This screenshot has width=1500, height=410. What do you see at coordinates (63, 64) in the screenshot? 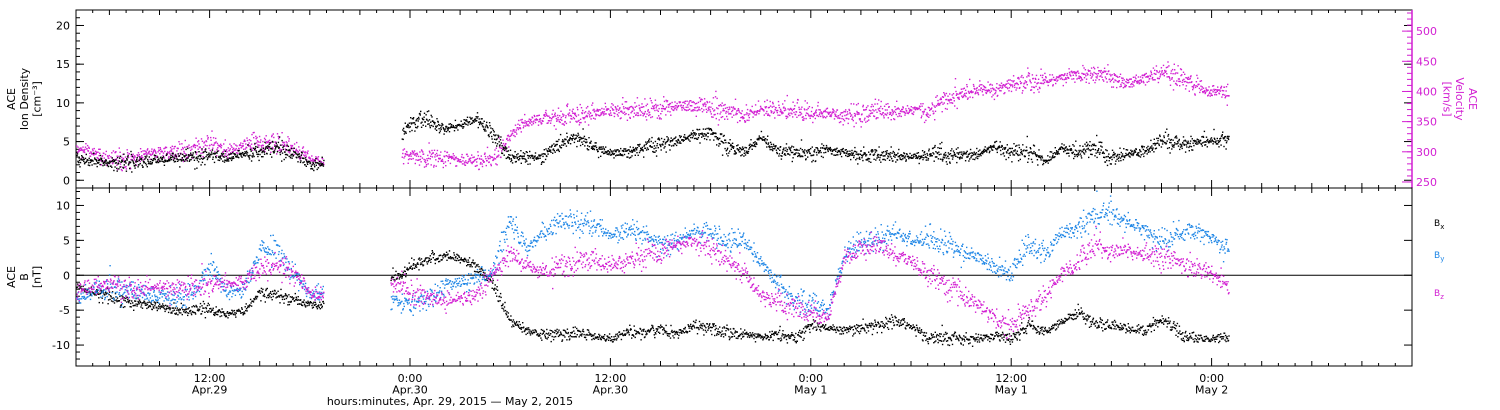
I see `y-tick-label: 15` at bounding box center [63, 64].